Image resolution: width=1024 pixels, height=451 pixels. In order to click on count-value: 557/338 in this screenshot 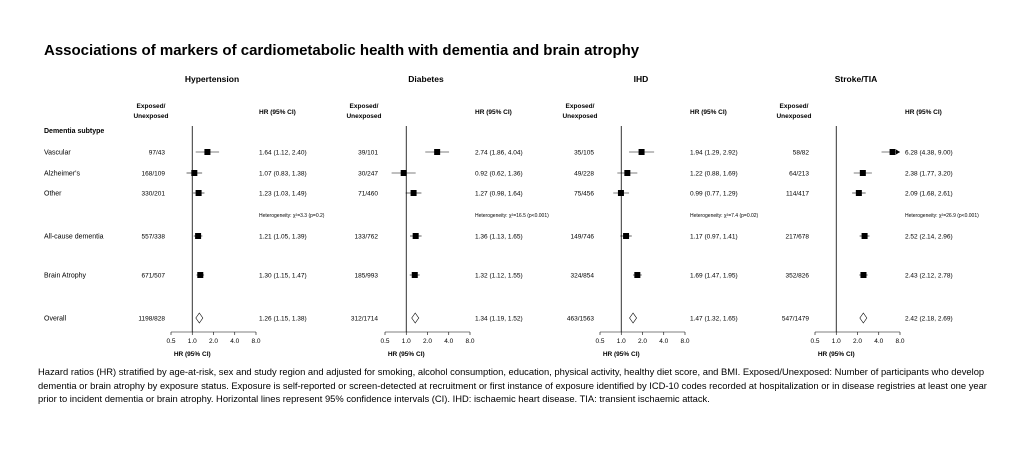, I will do `click(154, 237)`.